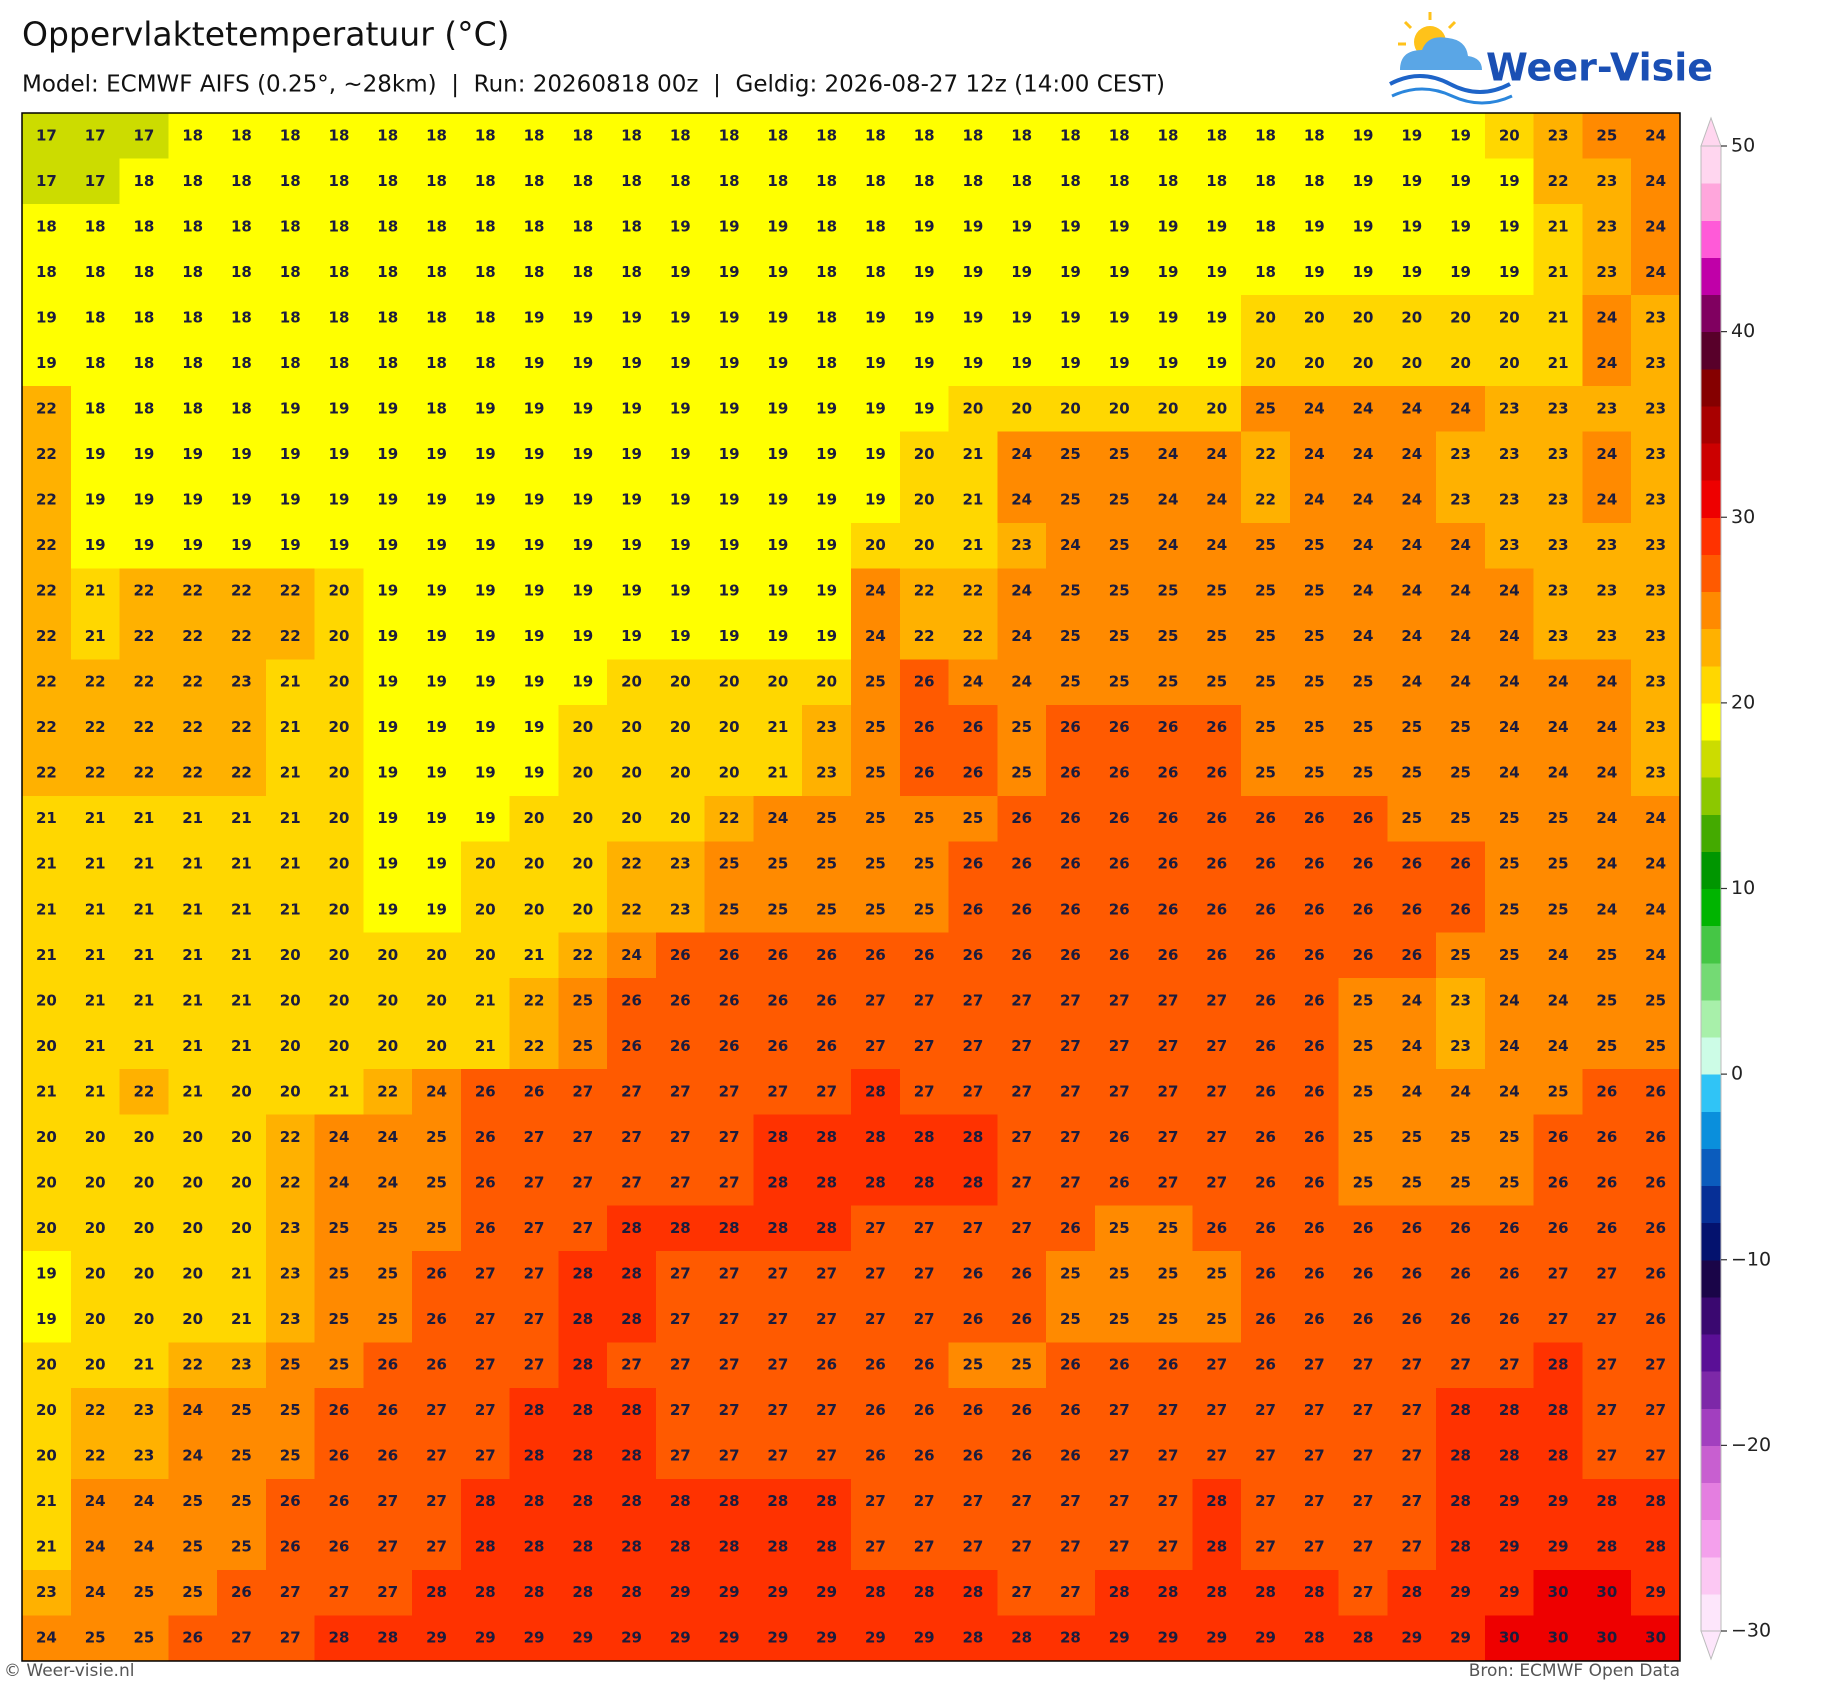 The width and height of the screenshot is (1824, 1685). Describe the element at coordinates (1743, 702) in the screenshot. I see `colorbar-tick-label: 20` at that location.